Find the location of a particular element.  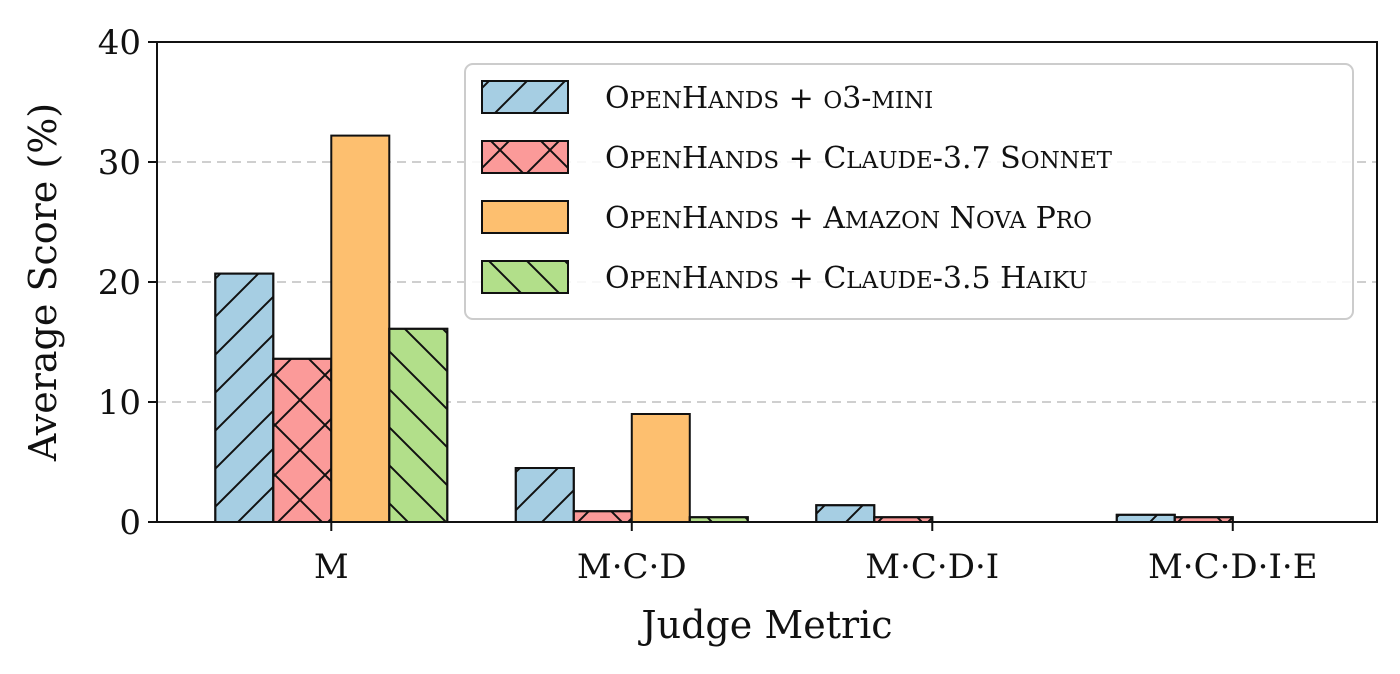

y-tick-label: 20 is located at coordinates (119, 283).